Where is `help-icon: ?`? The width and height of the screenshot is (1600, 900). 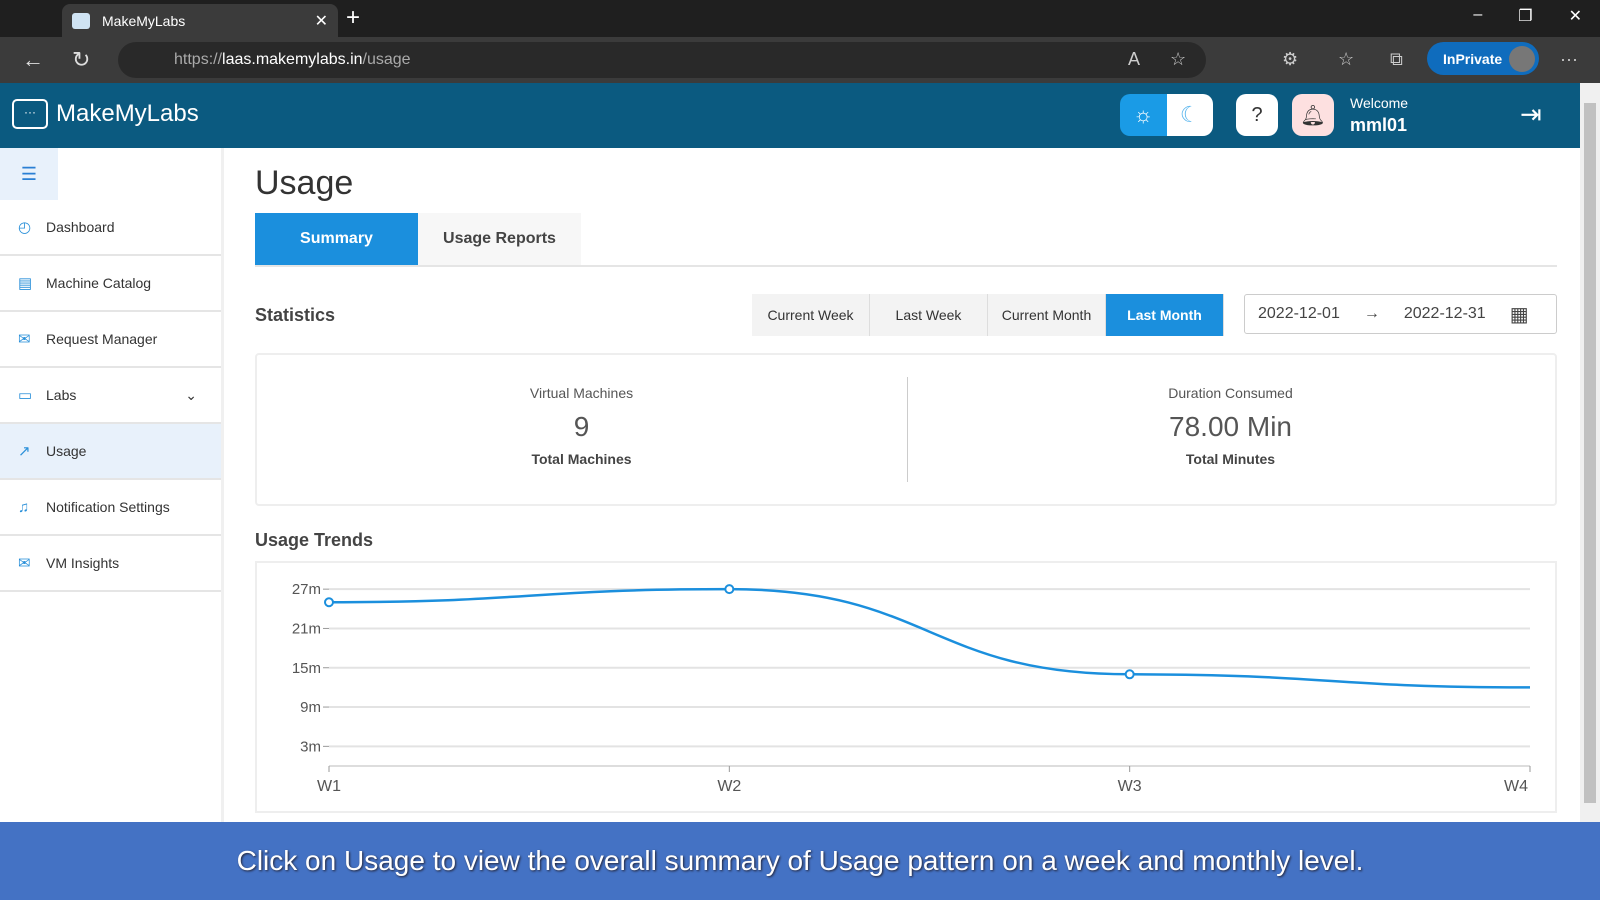 help-icon: ? is located at coordinates (1257, 115).